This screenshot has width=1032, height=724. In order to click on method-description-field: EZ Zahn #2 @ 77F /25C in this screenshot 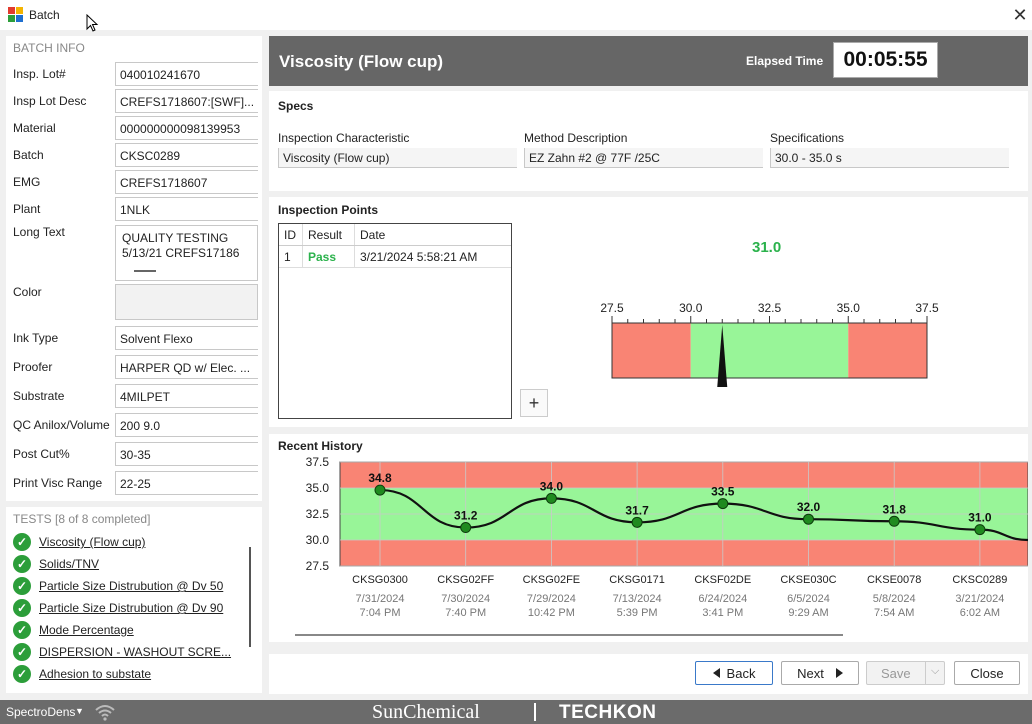, I will do `click(643, 158)`.